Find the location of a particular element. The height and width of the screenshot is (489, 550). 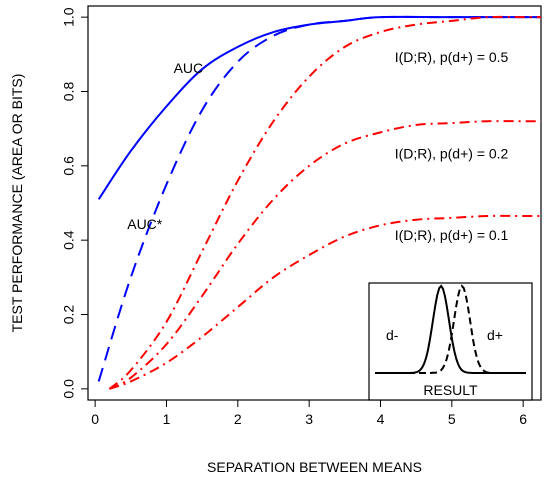

y-tick-label: 0.2 is located at coordinates (69, 315).